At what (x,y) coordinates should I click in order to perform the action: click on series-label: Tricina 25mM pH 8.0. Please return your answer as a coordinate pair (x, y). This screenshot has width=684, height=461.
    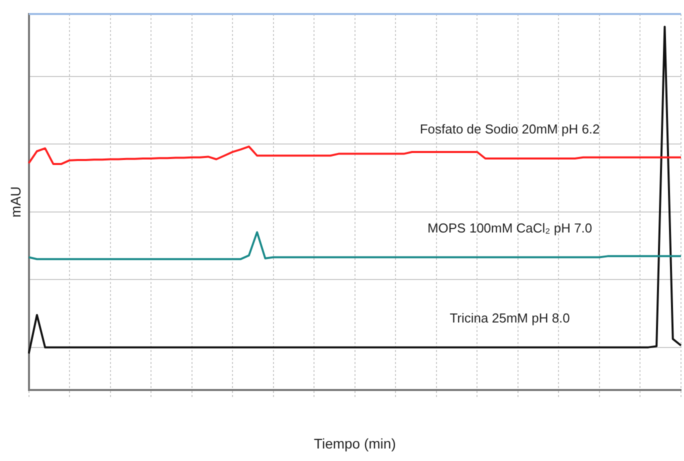
    Looking at the image, I should click on (510, 318).